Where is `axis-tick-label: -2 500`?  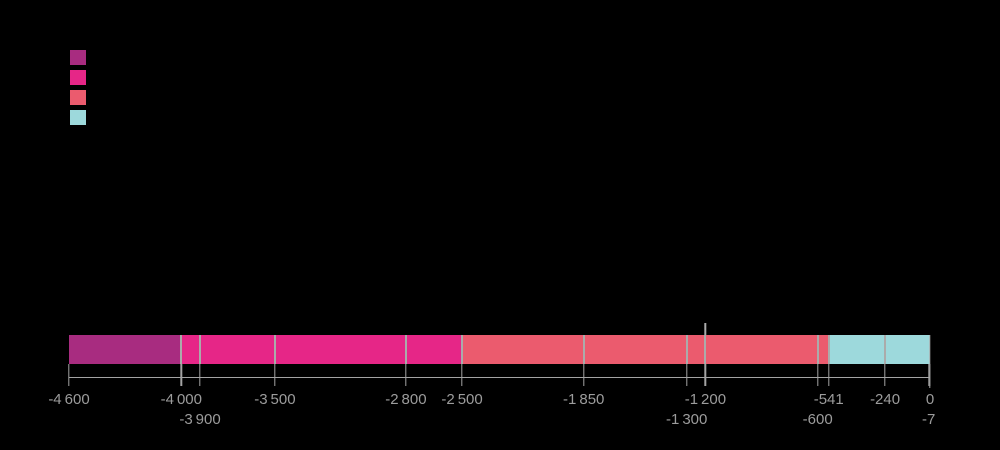
axis-tick-label: -2 500 is located at coordinates (462, 399).